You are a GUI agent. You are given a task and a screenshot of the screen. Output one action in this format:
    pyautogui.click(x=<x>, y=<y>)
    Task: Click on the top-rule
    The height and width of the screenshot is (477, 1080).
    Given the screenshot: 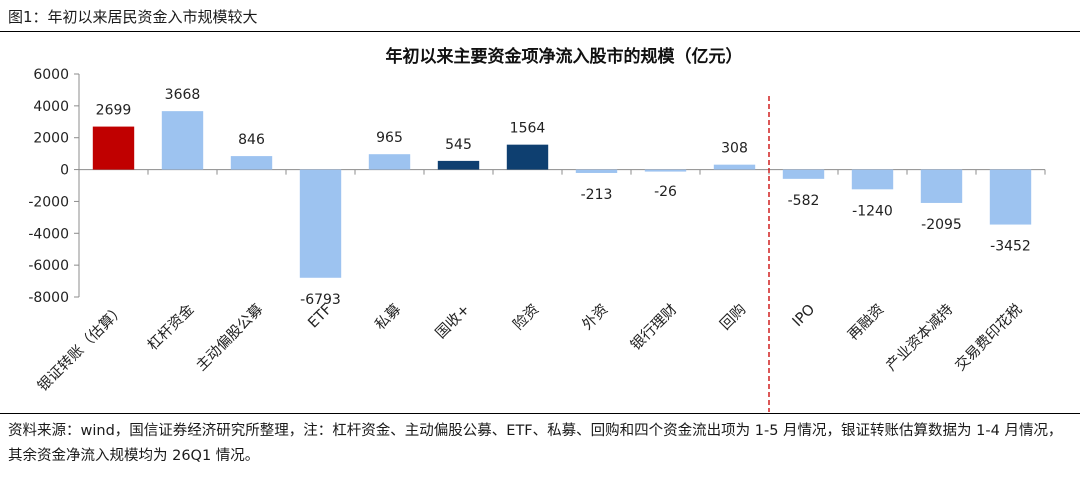 What is the action you would take?
    pyautogui.click(x=540, y=31)
    